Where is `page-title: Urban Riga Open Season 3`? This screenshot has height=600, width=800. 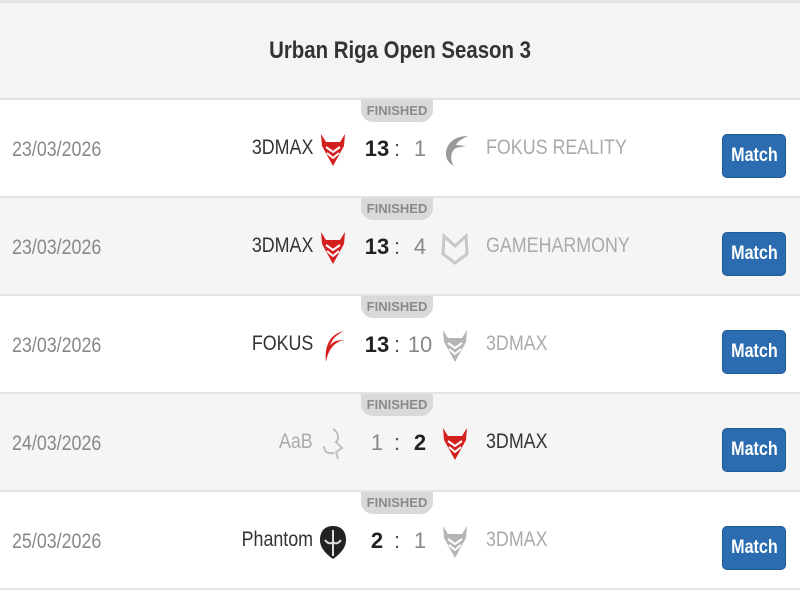 page-title: Urban Riga Open Season 3 is located at coordinates (400, 50).